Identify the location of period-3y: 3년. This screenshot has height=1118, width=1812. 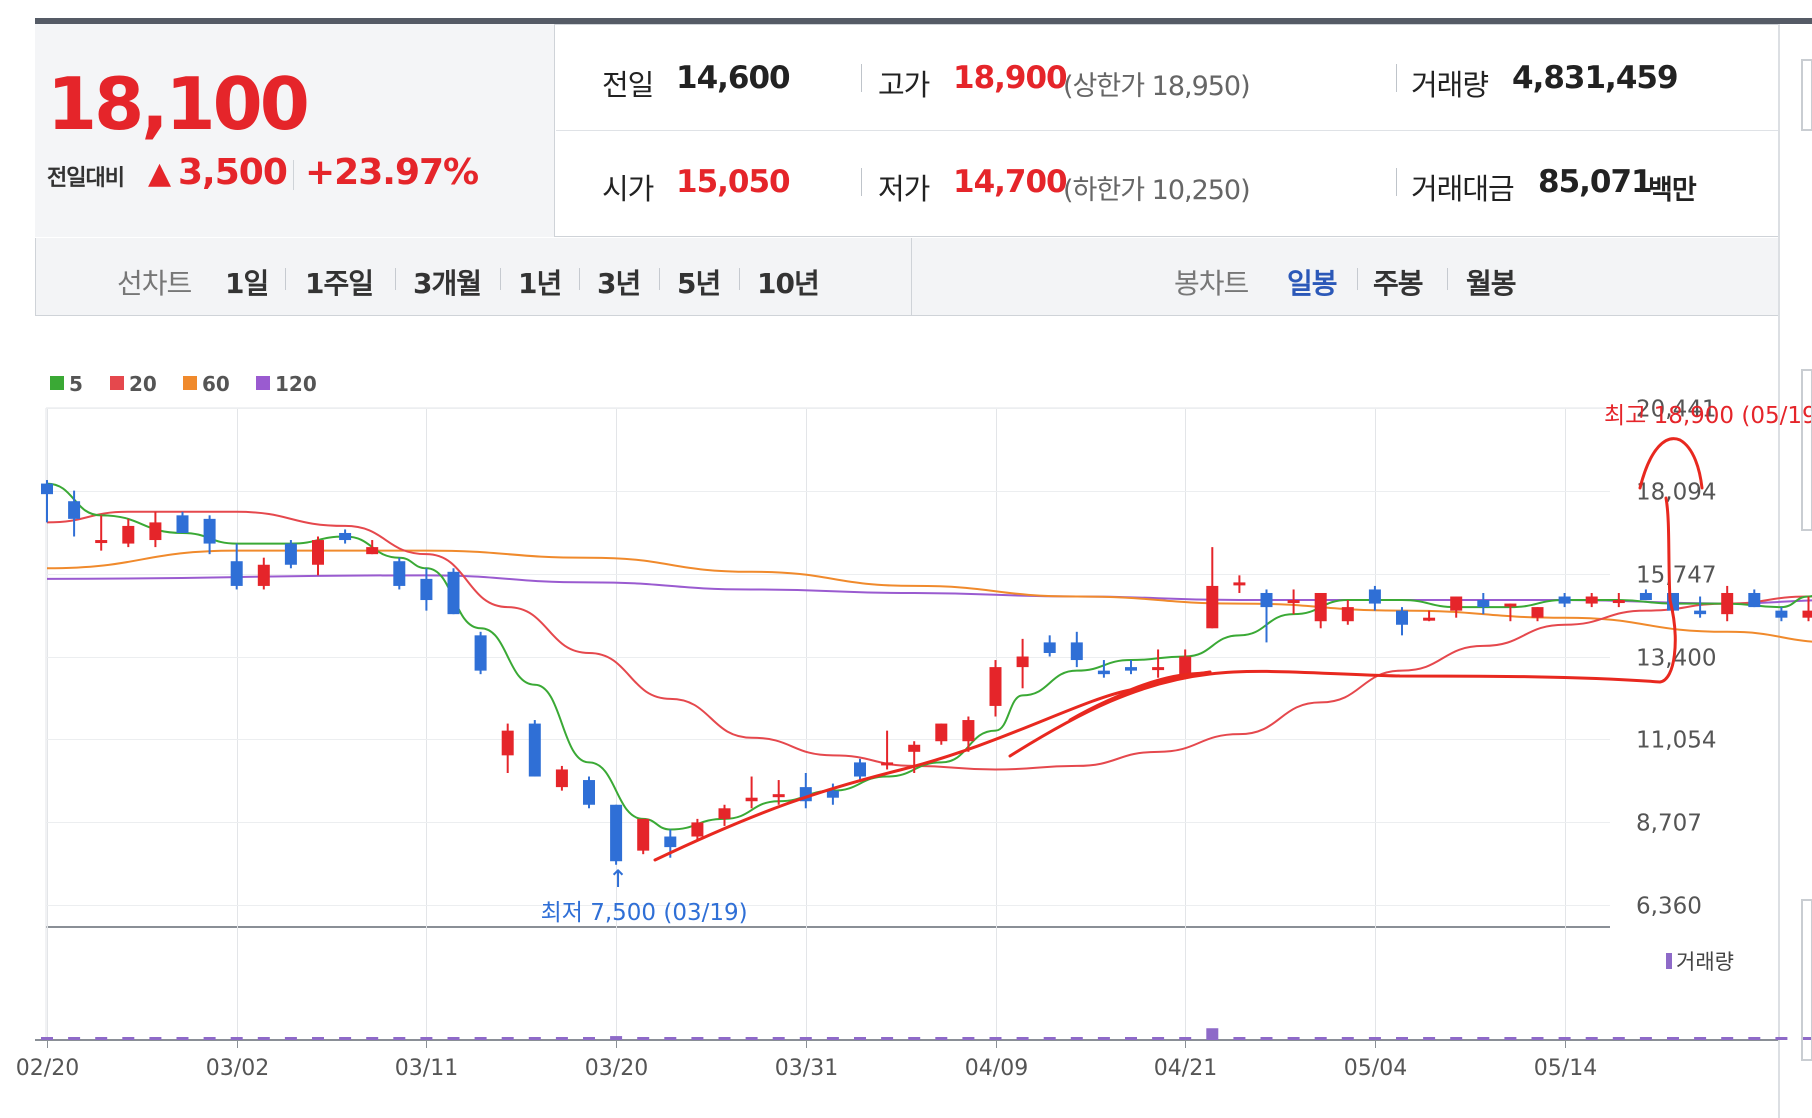
(619, 283).